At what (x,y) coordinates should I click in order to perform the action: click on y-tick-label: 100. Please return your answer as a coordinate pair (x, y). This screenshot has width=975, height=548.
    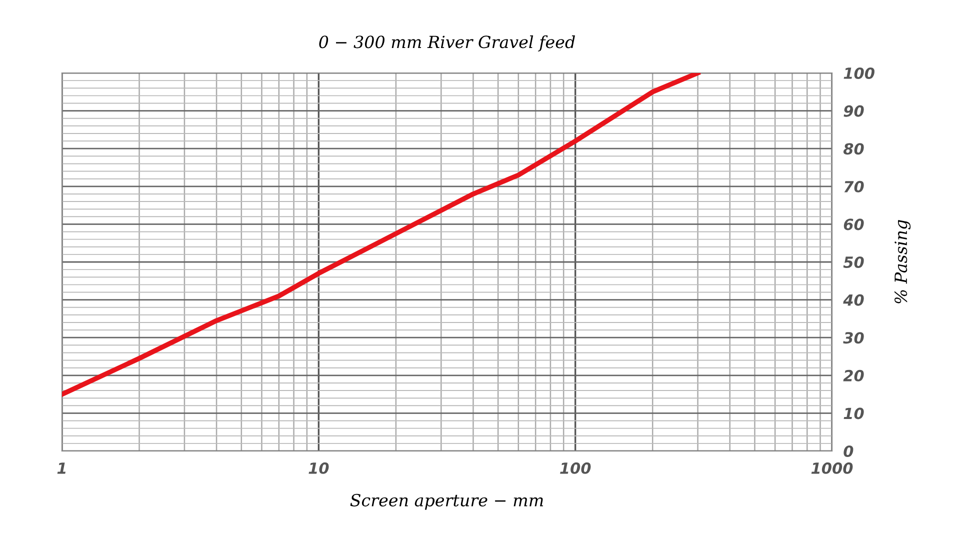
    Looking at the image, I should click on (859, 73).